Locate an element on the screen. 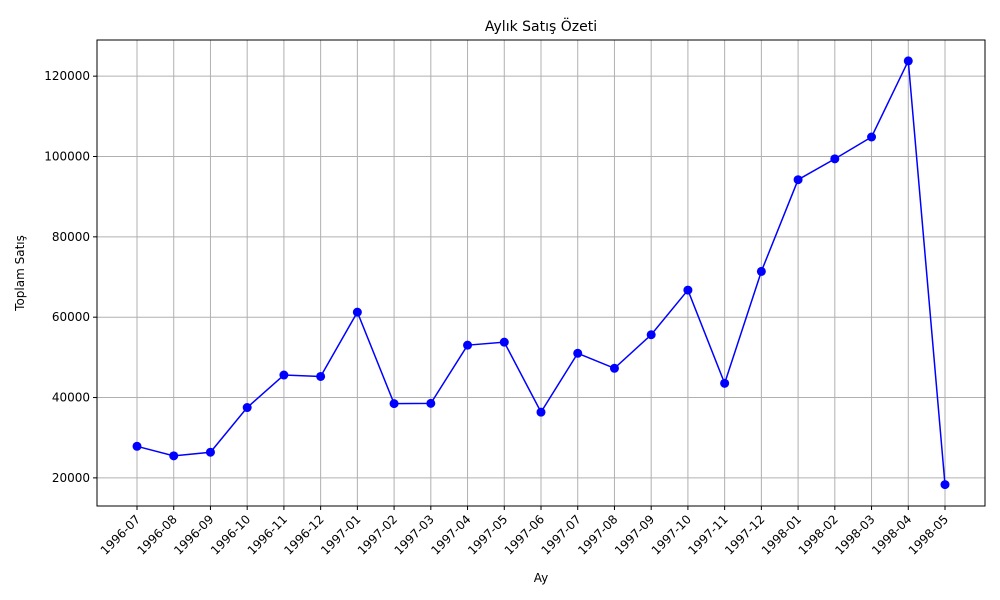 Image resolution: width=1000 pixels, height=600 pixels. y-tick-label: 20000 is located at coordinates (71, 478).